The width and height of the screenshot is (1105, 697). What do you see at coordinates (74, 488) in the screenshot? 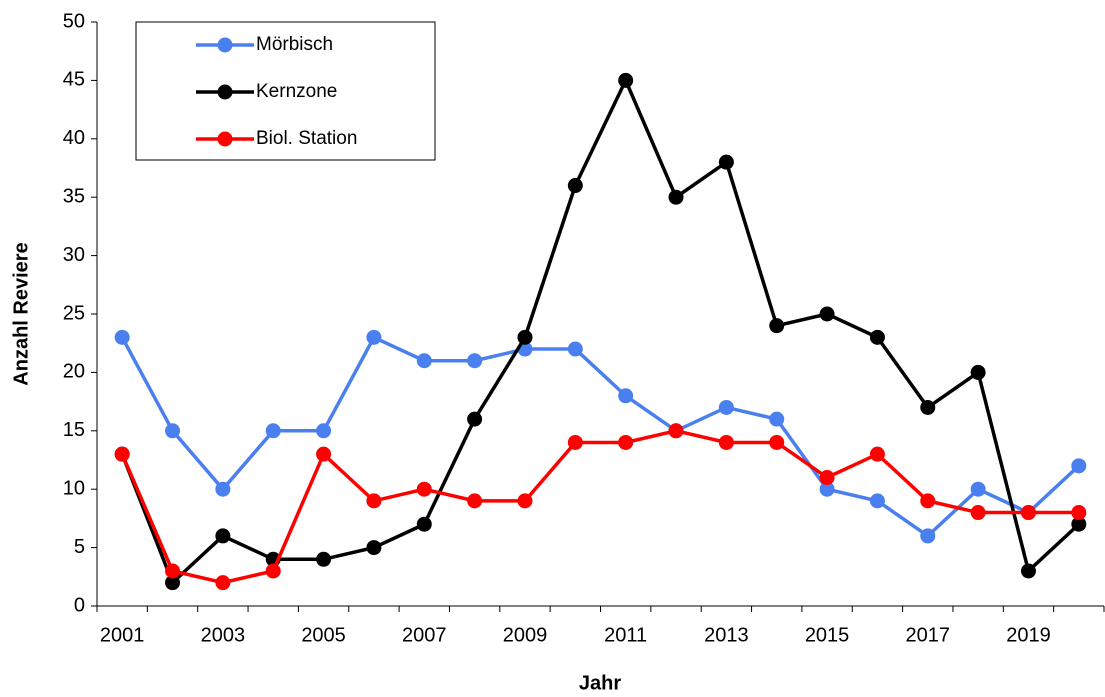
I see `y-tick-label: 10` at bounding box center [74, 488].